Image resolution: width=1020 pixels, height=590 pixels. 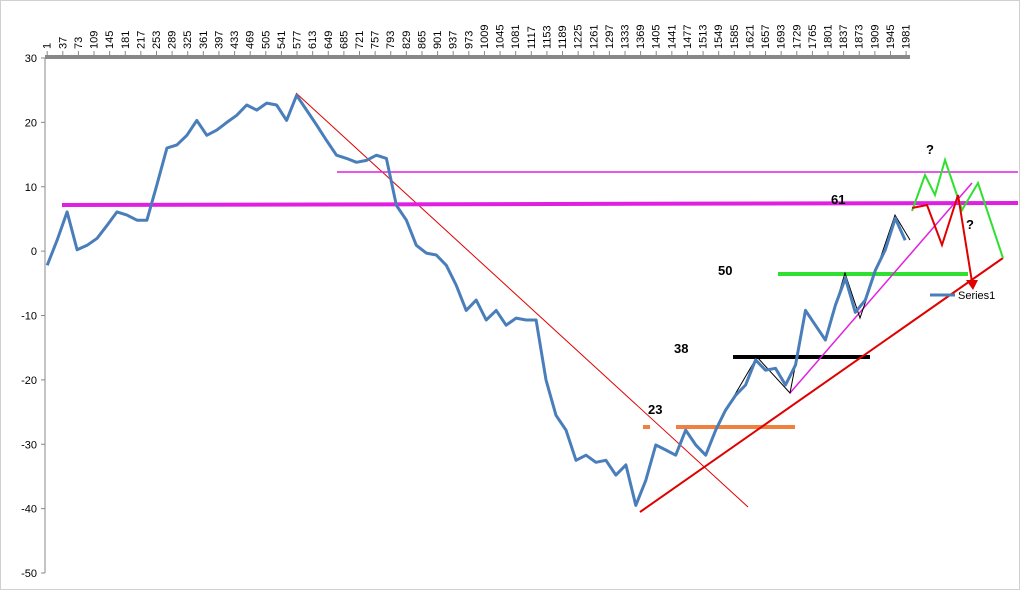 I want to click on x-tick-label: 1477, so click(x=688, y=37).